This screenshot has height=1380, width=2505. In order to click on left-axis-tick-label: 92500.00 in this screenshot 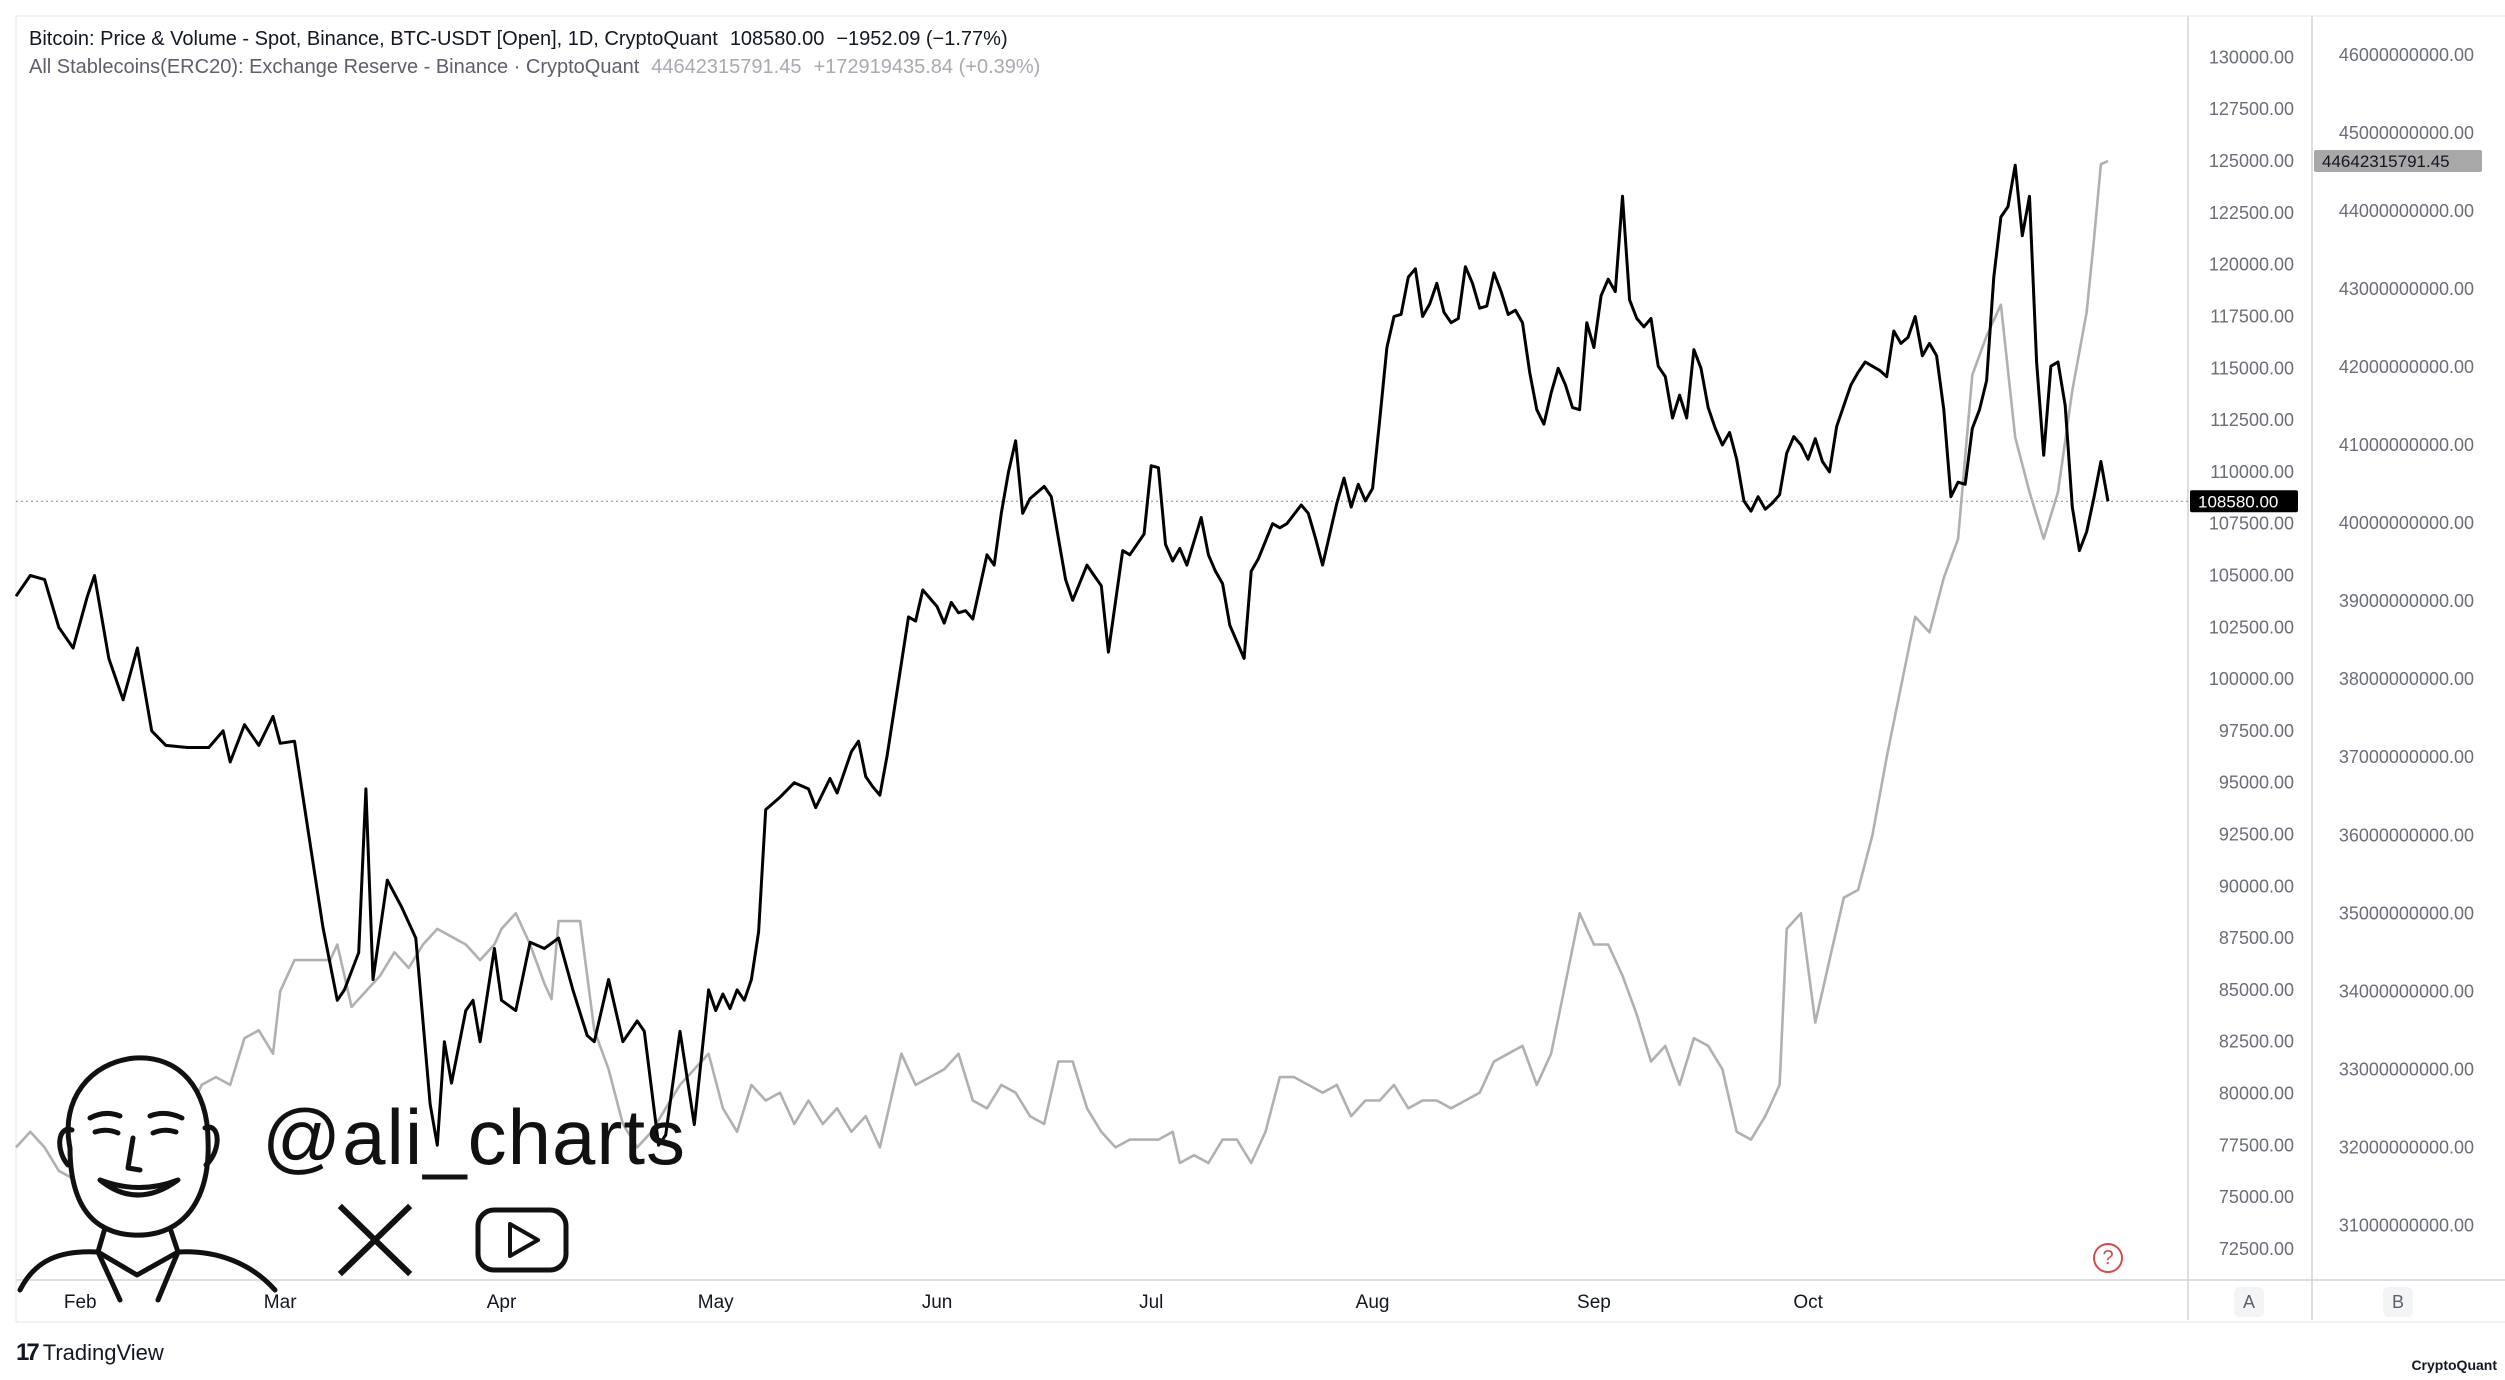, I will do `click(2256, 834)`.